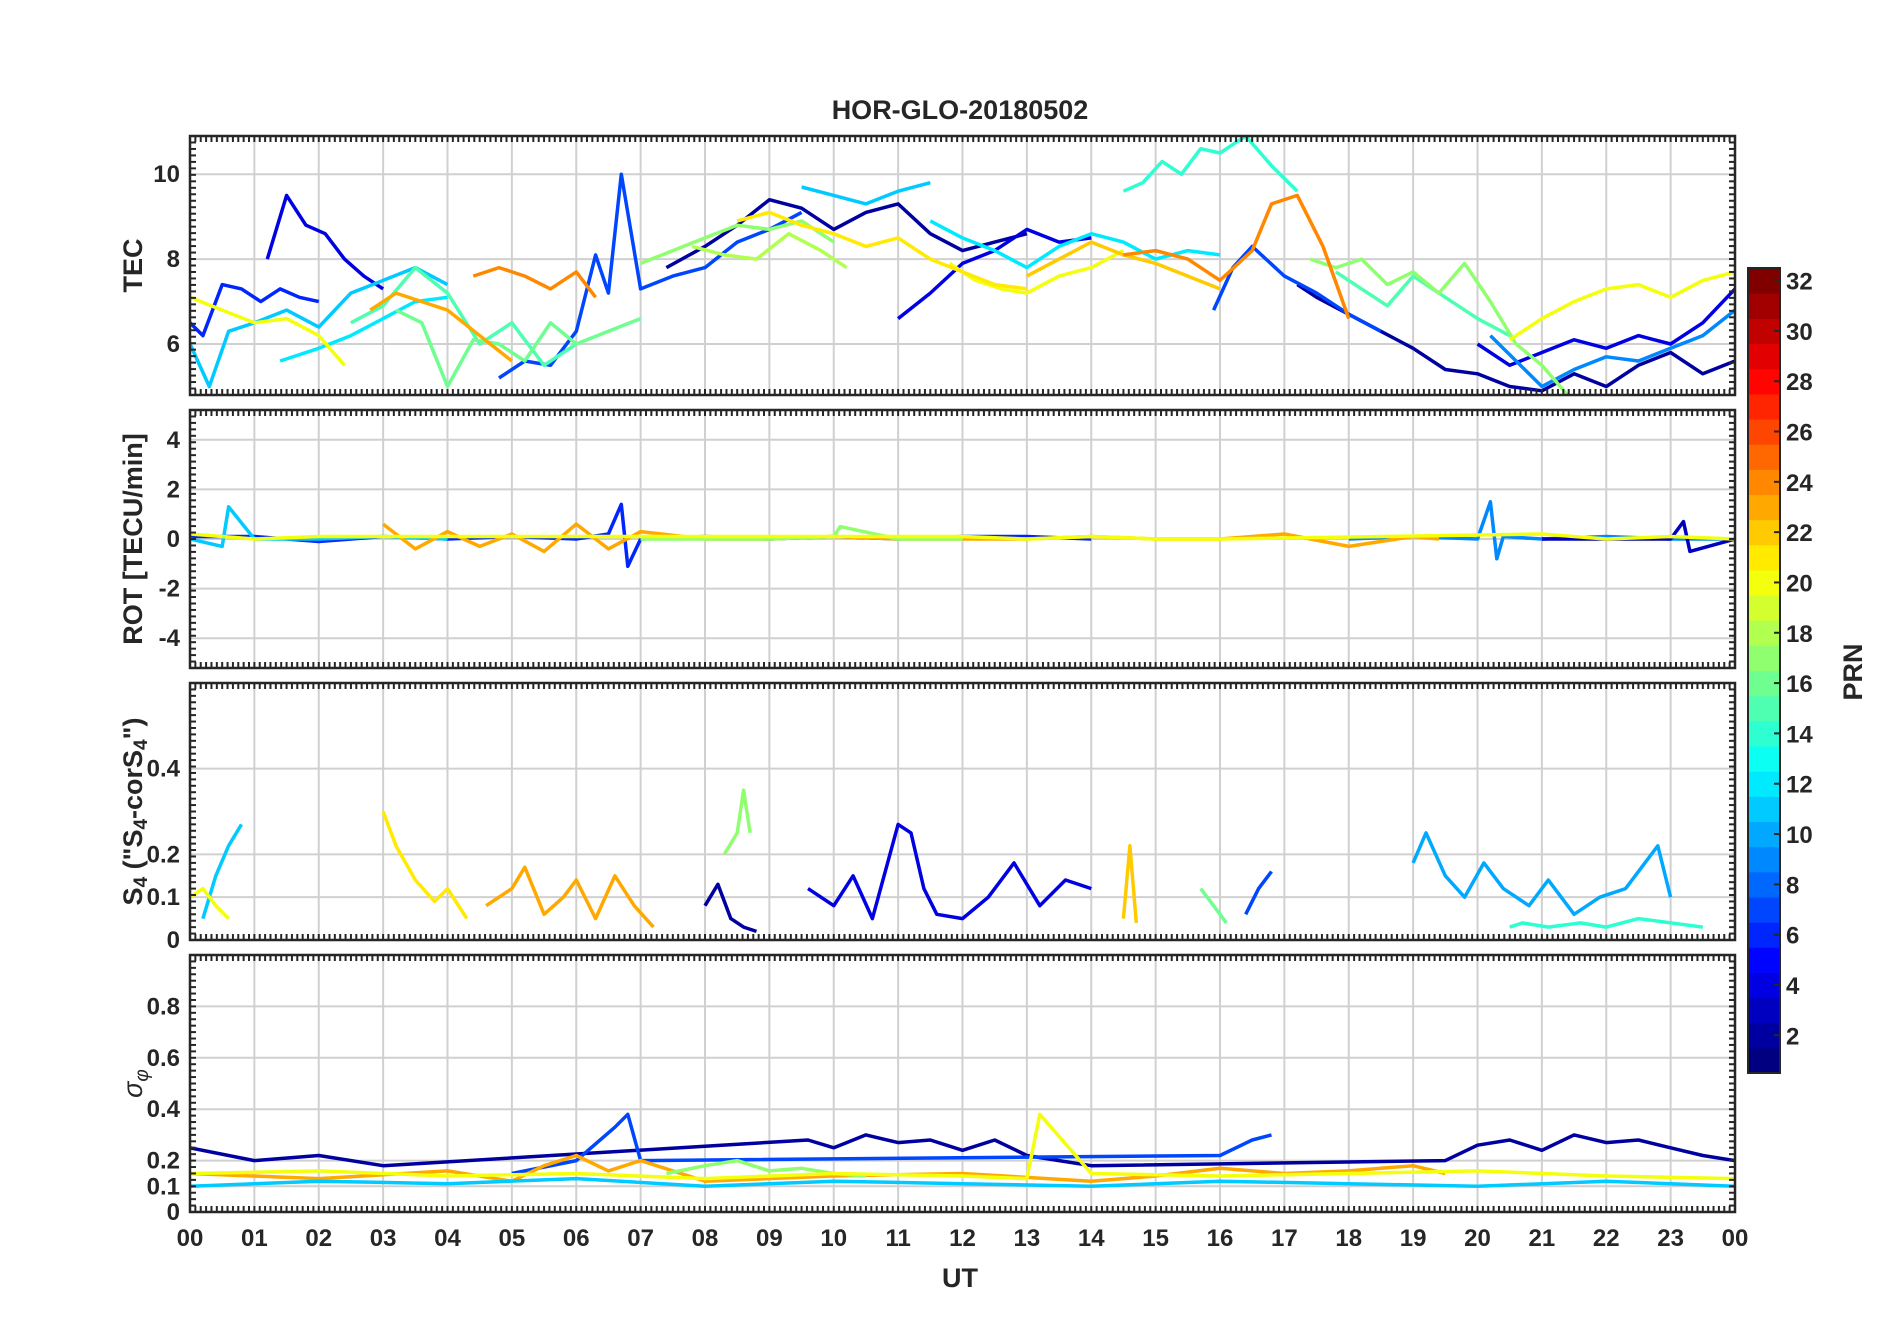  I want to click on colorbar-tick-label: 22, so click(1799, 533).